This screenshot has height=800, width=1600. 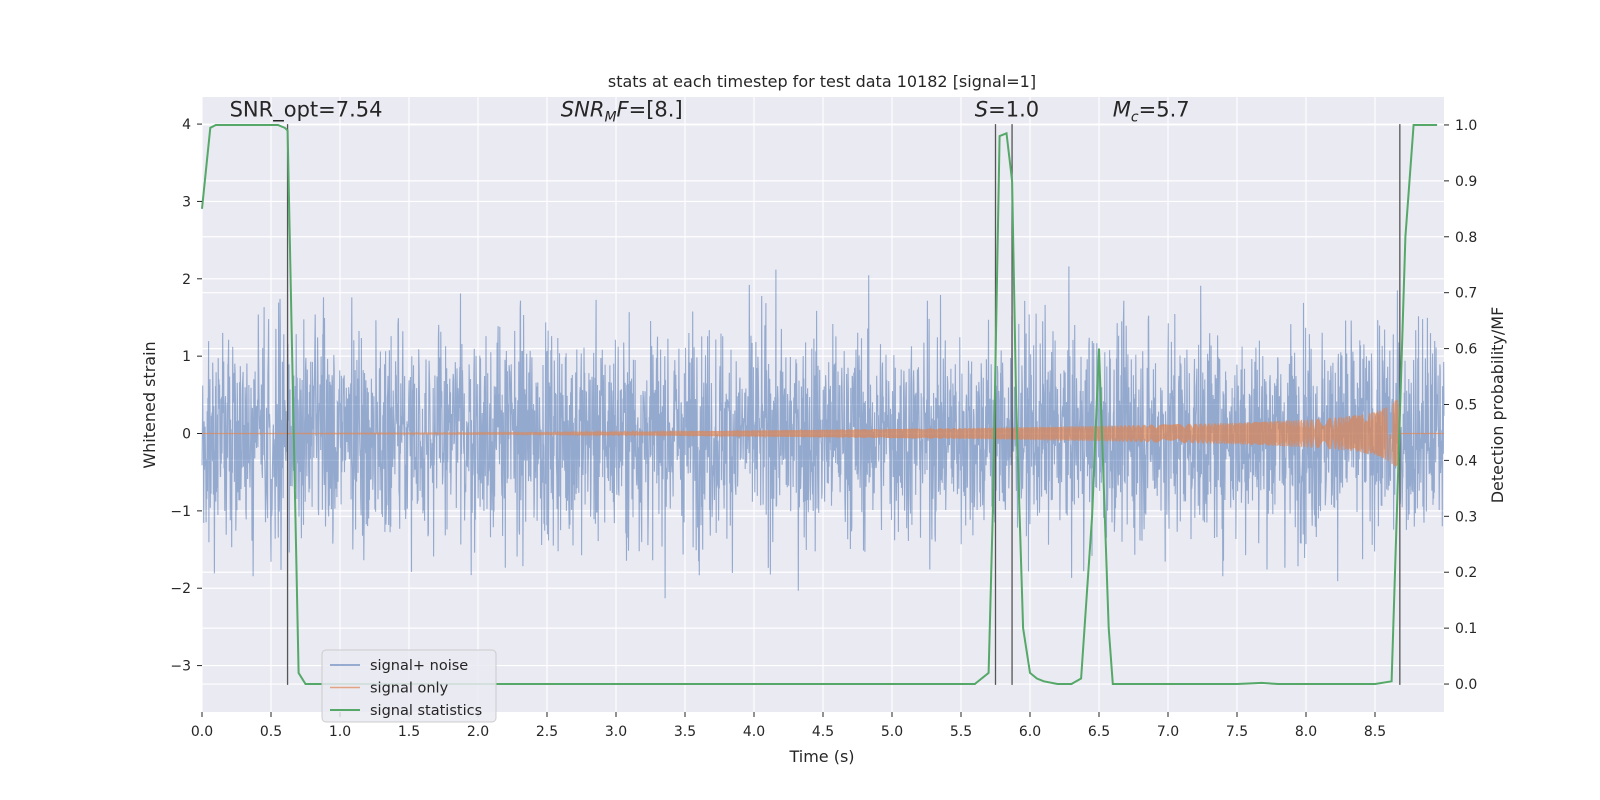 I want to click on x-tick-label: 5.5, so click(x=961, y=732).